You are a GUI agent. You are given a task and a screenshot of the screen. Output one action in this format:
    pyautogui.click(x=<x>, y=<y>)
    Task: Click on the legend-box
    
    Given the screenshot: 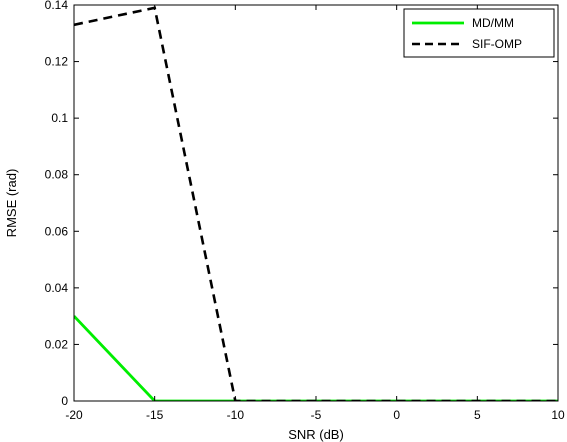 What is the action you would take?
    pyautogui.click(x=479, y=33)
    